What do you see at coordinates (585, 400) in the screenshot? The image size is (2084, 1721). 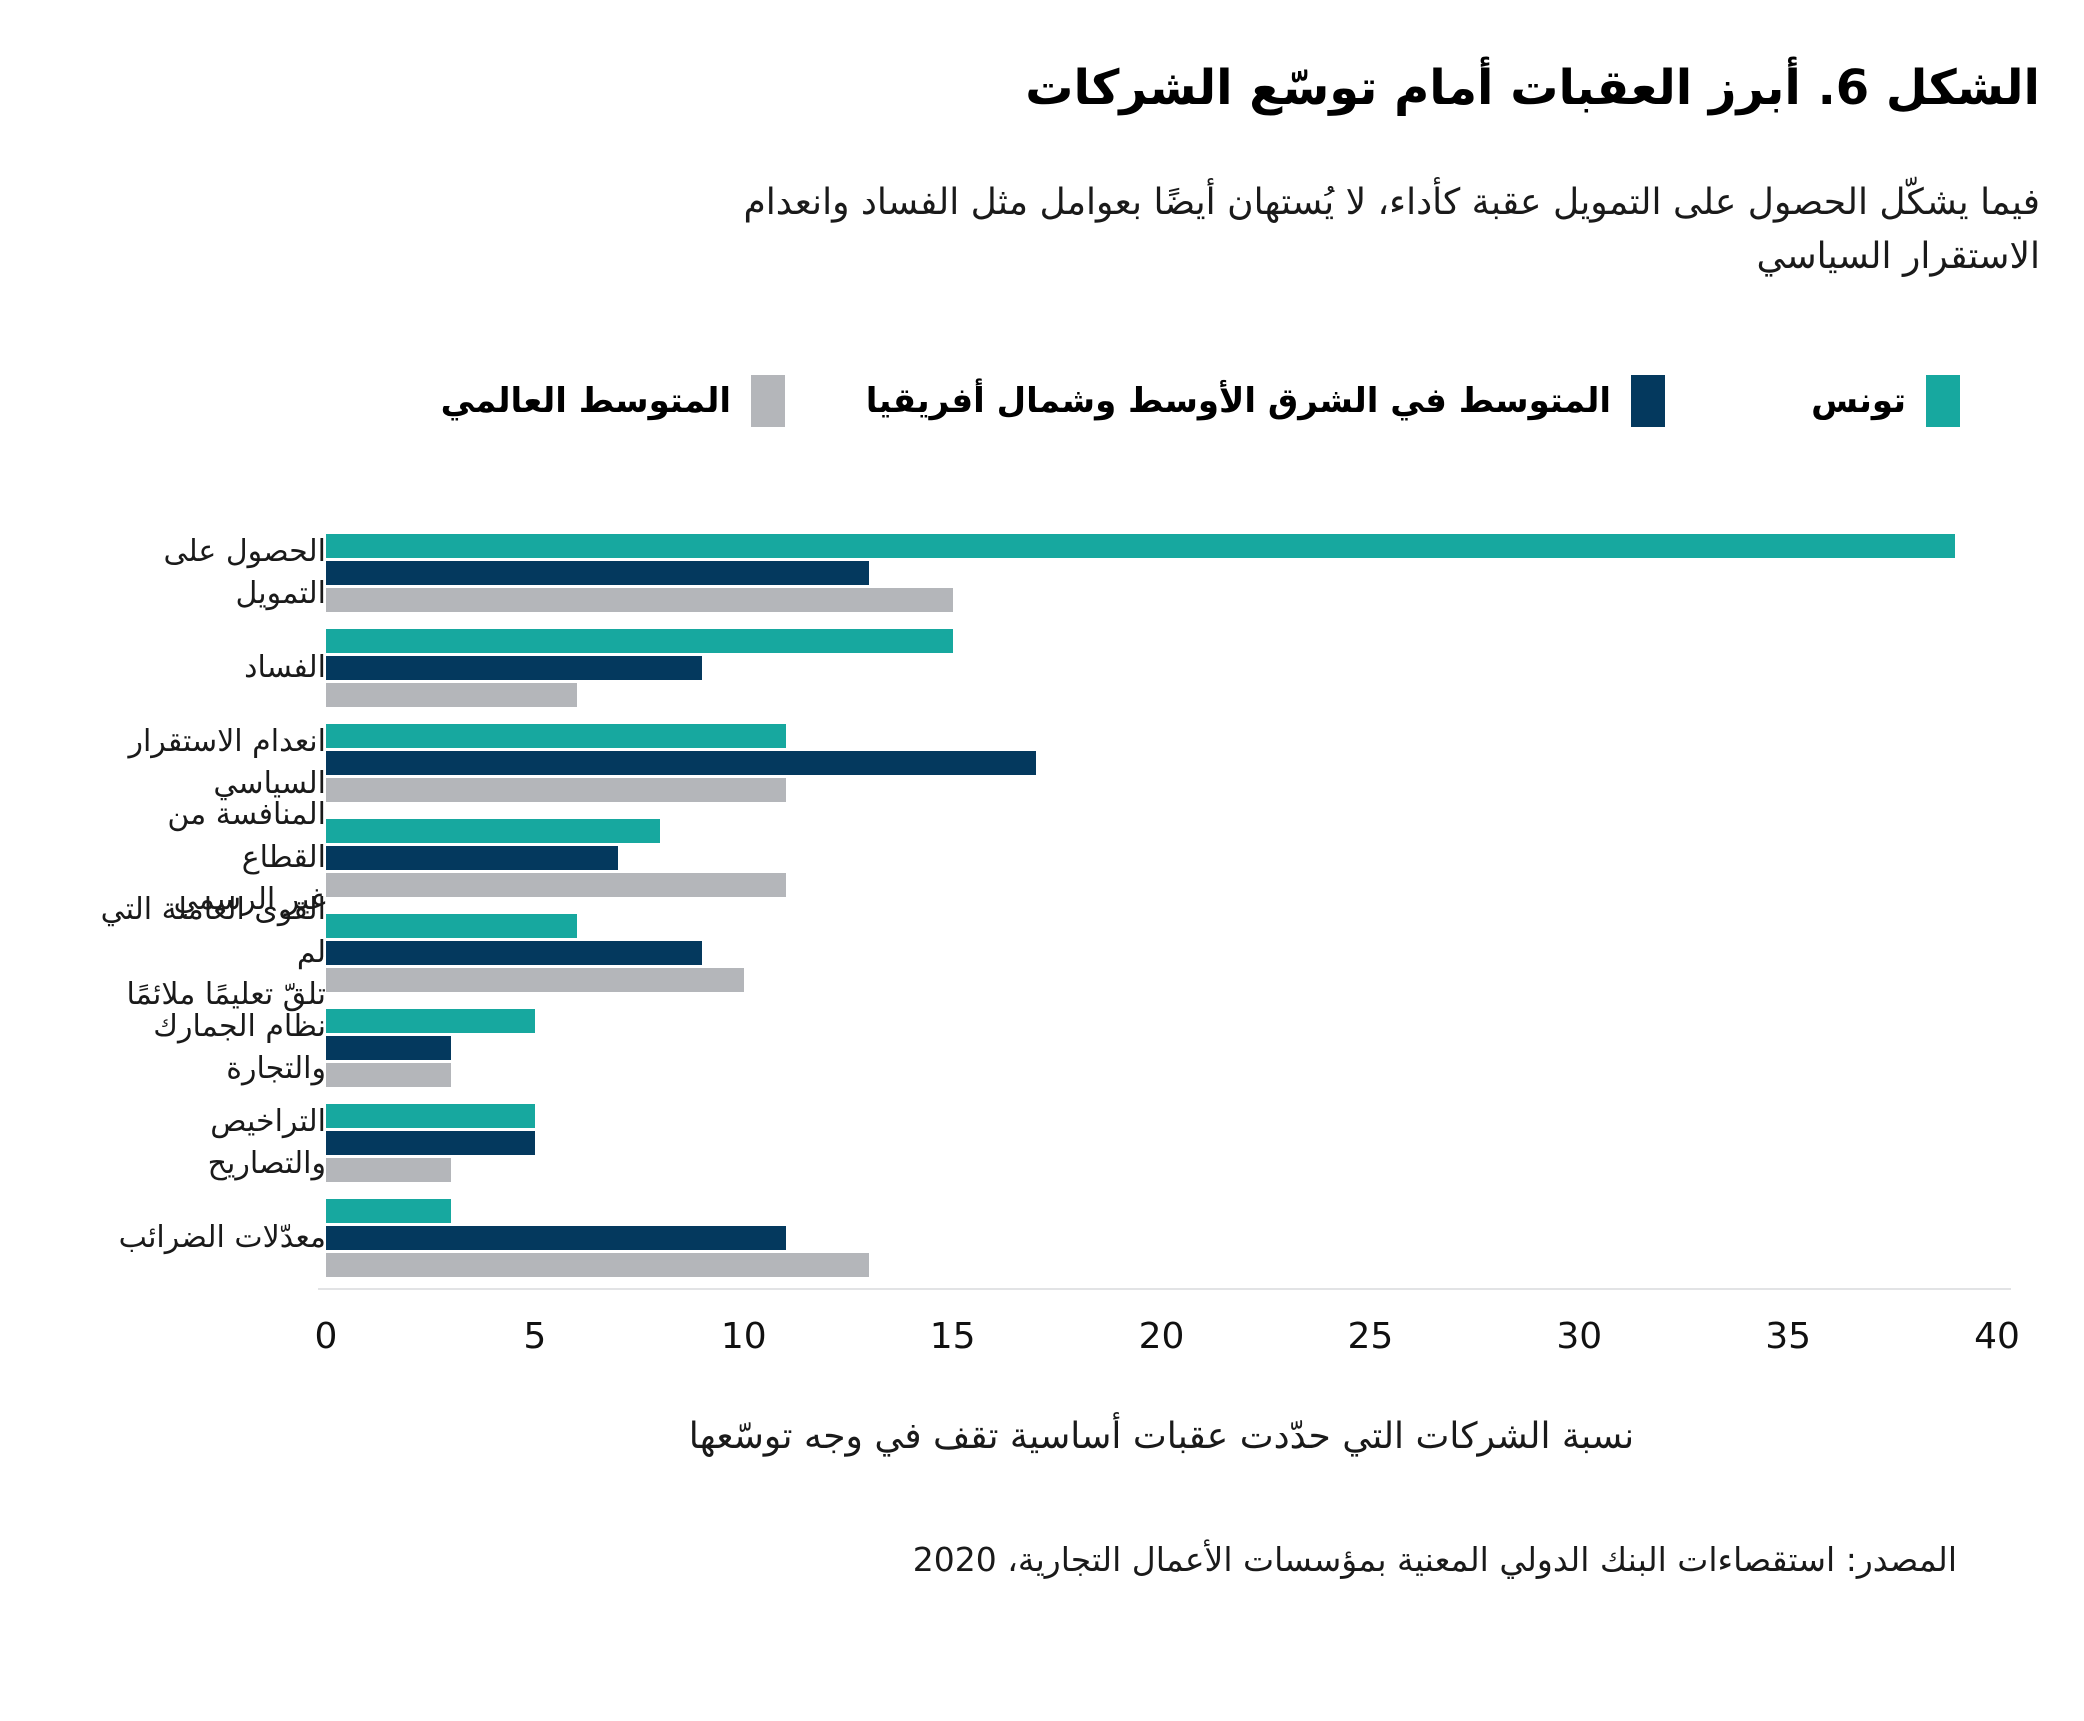 I see `legend-label-global-average: المتوسط العالمي` at bounding box center [585, 400].